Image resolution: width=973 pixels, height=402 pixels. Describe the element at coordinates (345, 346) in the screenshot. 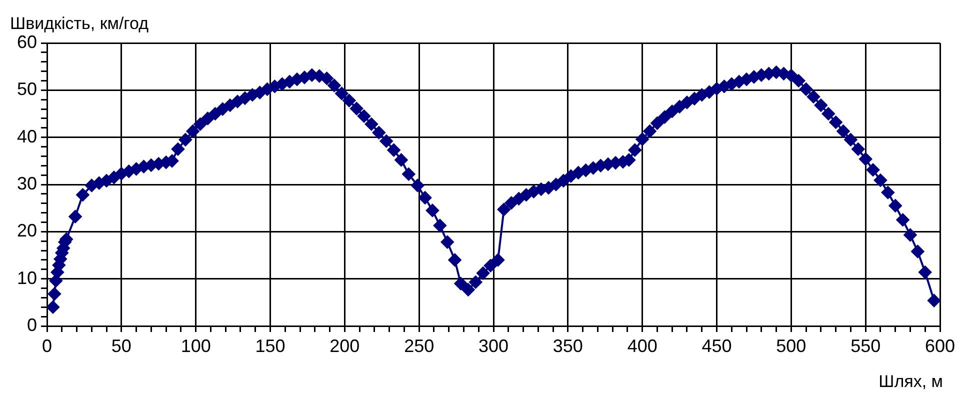

I see `x-tick-label: 200` at that location.